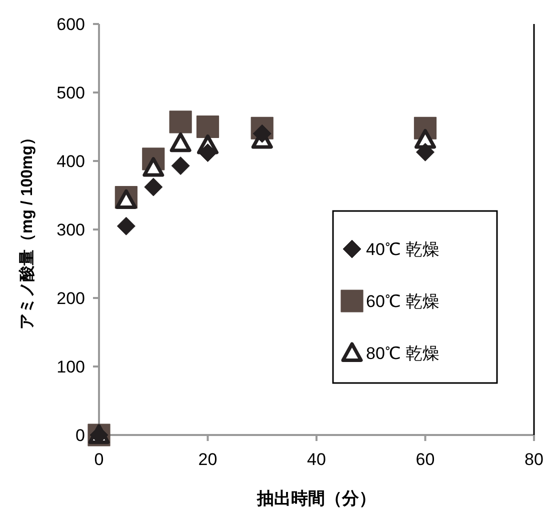 This screenshot has width=549, height=509. I want to click on x-tick-label: 60, so click(425, 459).